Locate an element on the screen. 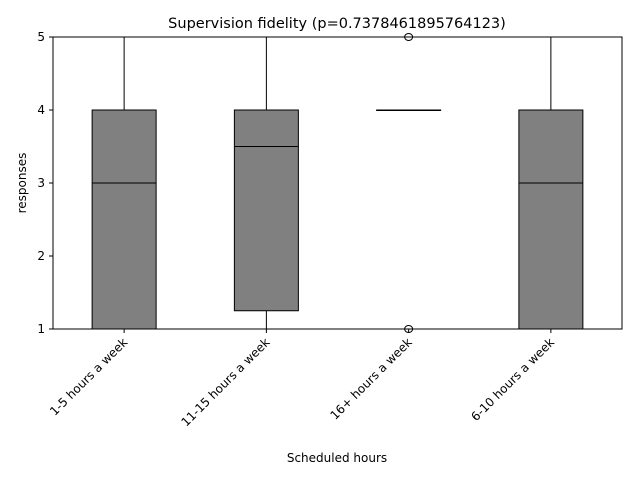  y-axis: 1 2 3 4 5 is located at coordinates (45, 183).